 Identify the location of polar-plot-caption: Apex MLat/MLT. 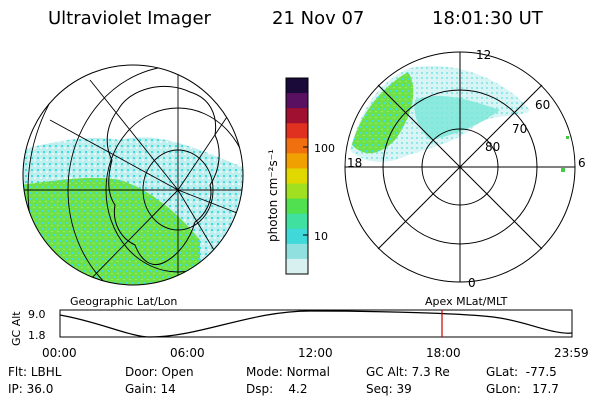
(466, 301).